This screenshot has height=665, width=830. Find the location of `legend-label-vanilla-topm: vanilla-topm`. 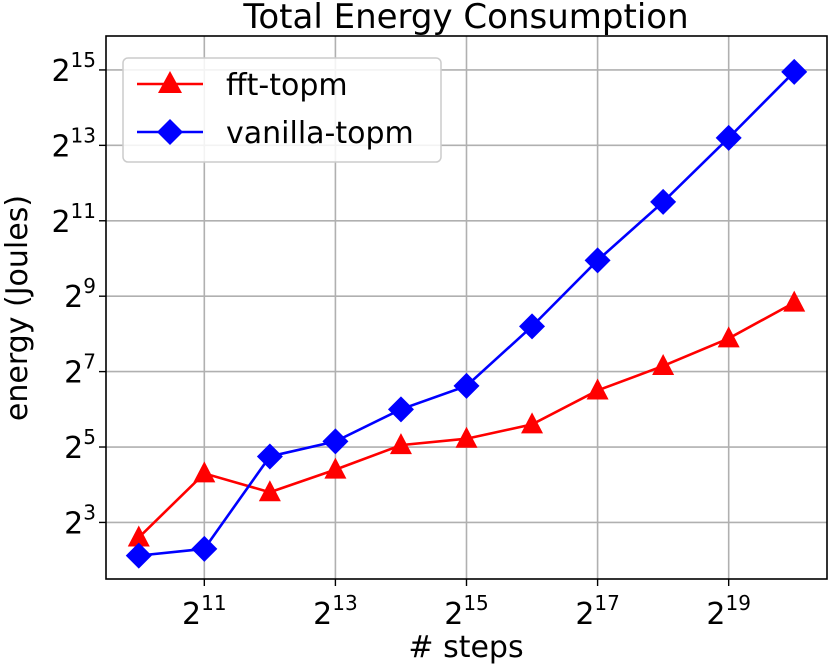

legend-label-vanilla-topm: vanilla-topm is located at coordinates (320, 133).